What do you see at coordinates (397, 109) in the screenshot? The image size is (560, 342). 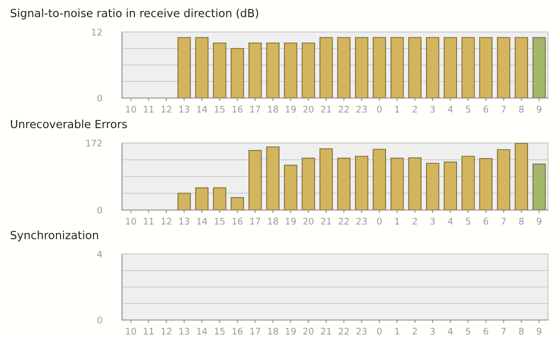 I see `x-tick-label: 1` at bounding box center [397, 109].